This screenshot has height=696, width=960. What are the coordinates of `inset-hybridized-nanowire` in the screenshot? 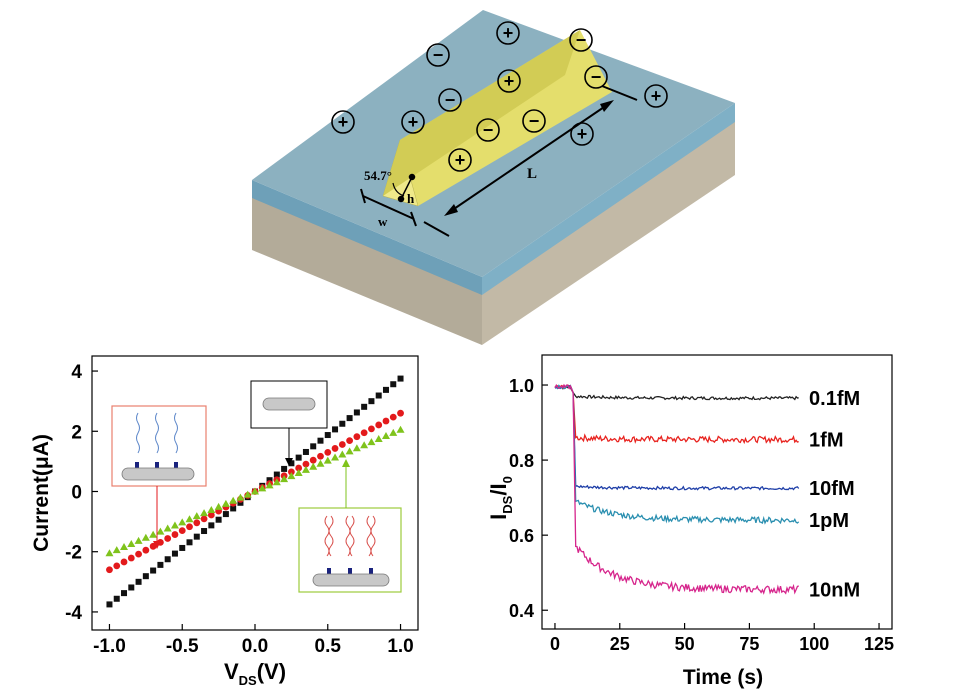 It's located at (350, 526).